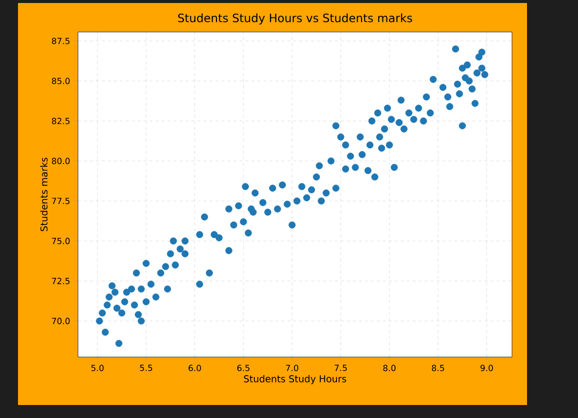  Describe the element at coordinates (97, 368) in the screenshot. I see `x-tick-label: 5.0` at that location.